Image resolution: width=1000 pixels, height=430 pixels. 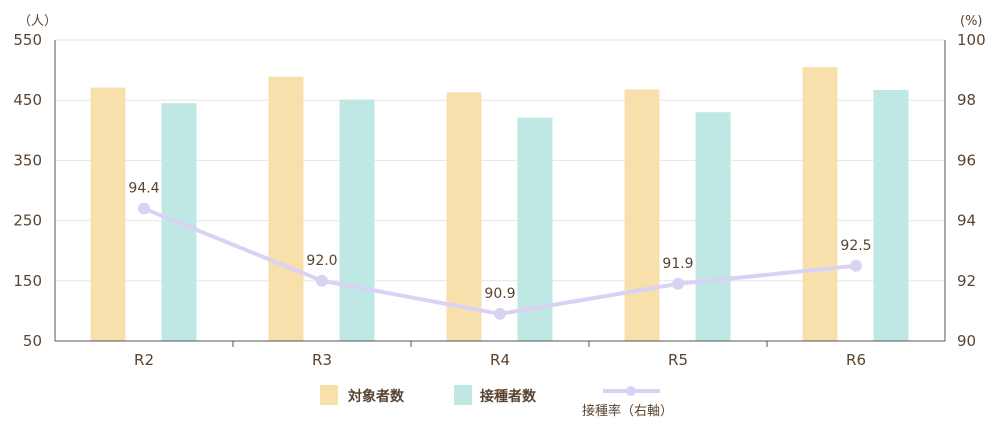 What do you see at coordinates (966, 341) in the screenshot?
I see `right-tick-label: 90` at bounding box center [966, 341].